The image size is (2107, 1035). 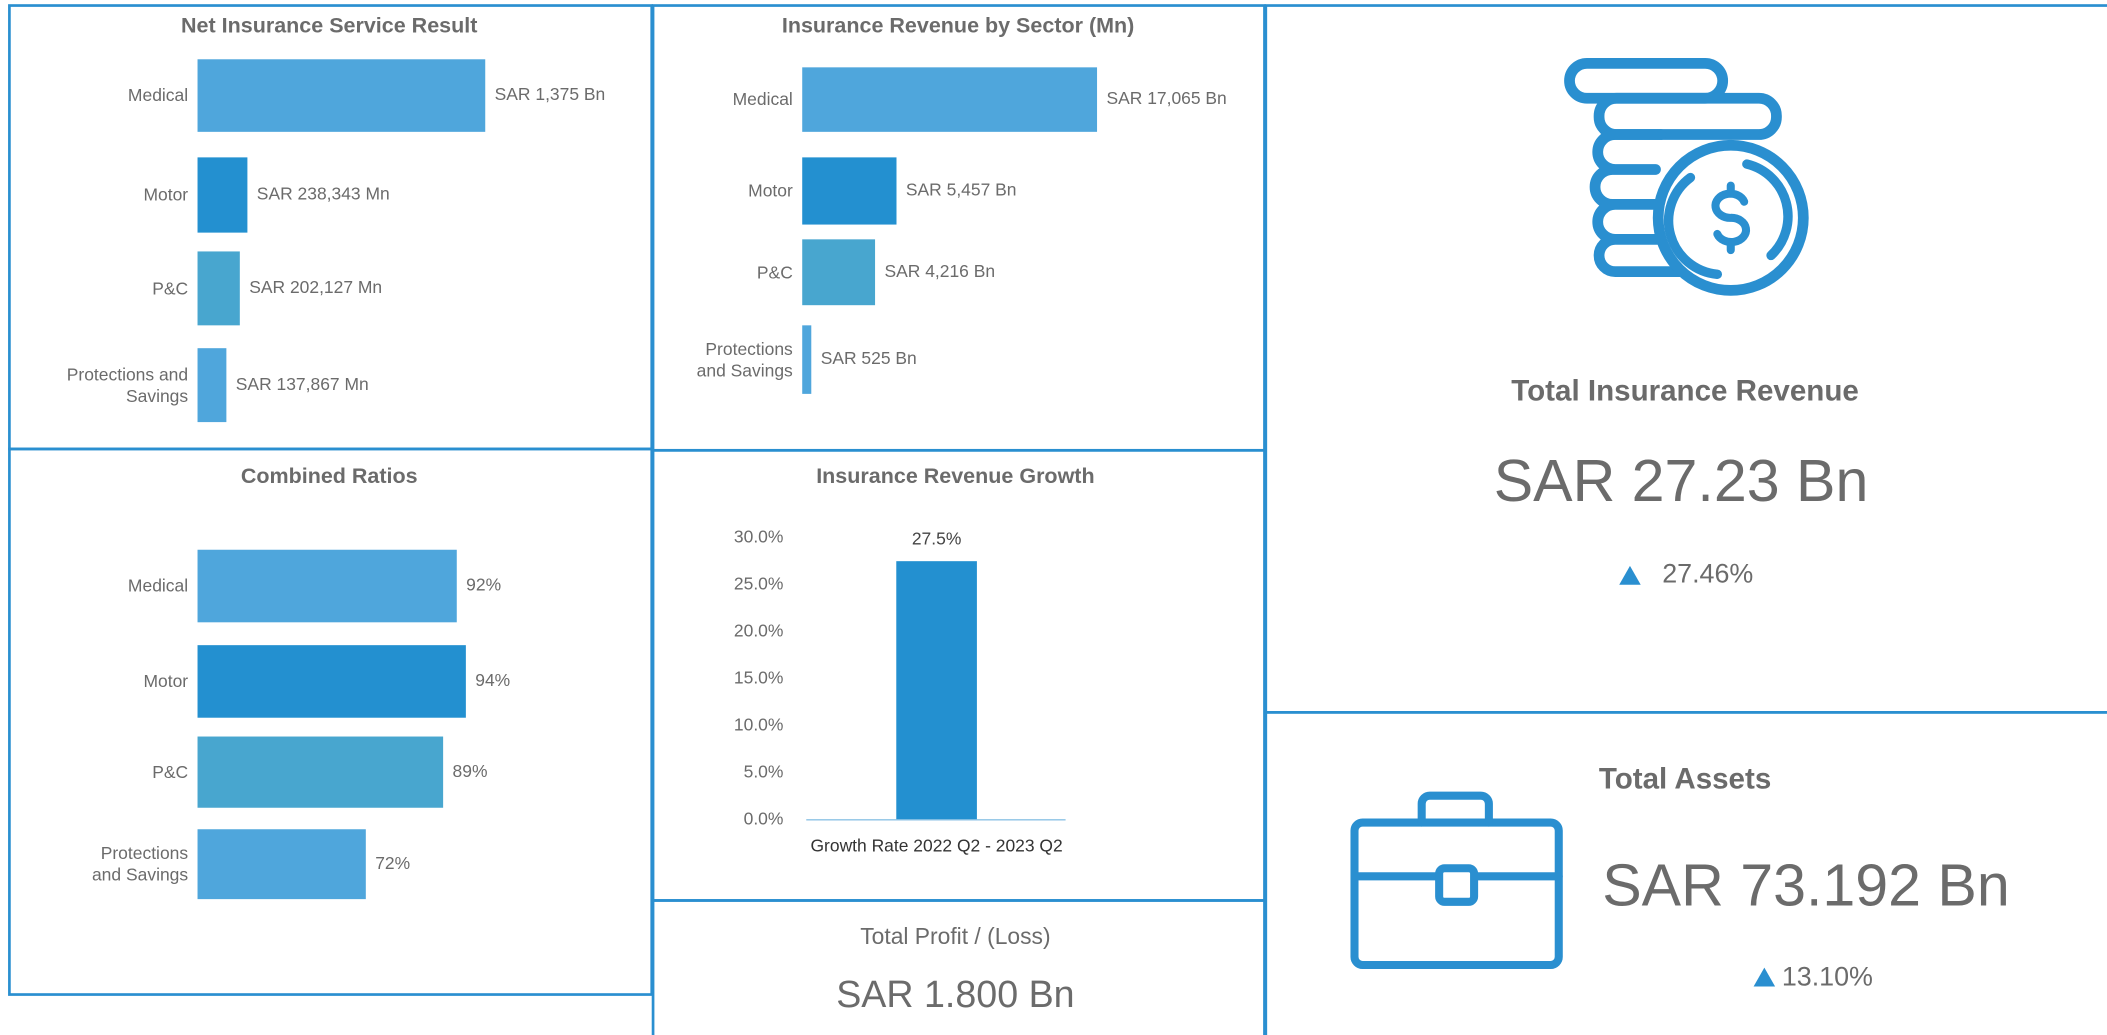 What do you see at coordinates (961, 190) in the screenshot?
I see `value-label: SAR 5,457 Bn` at bounding box center [961, 190].